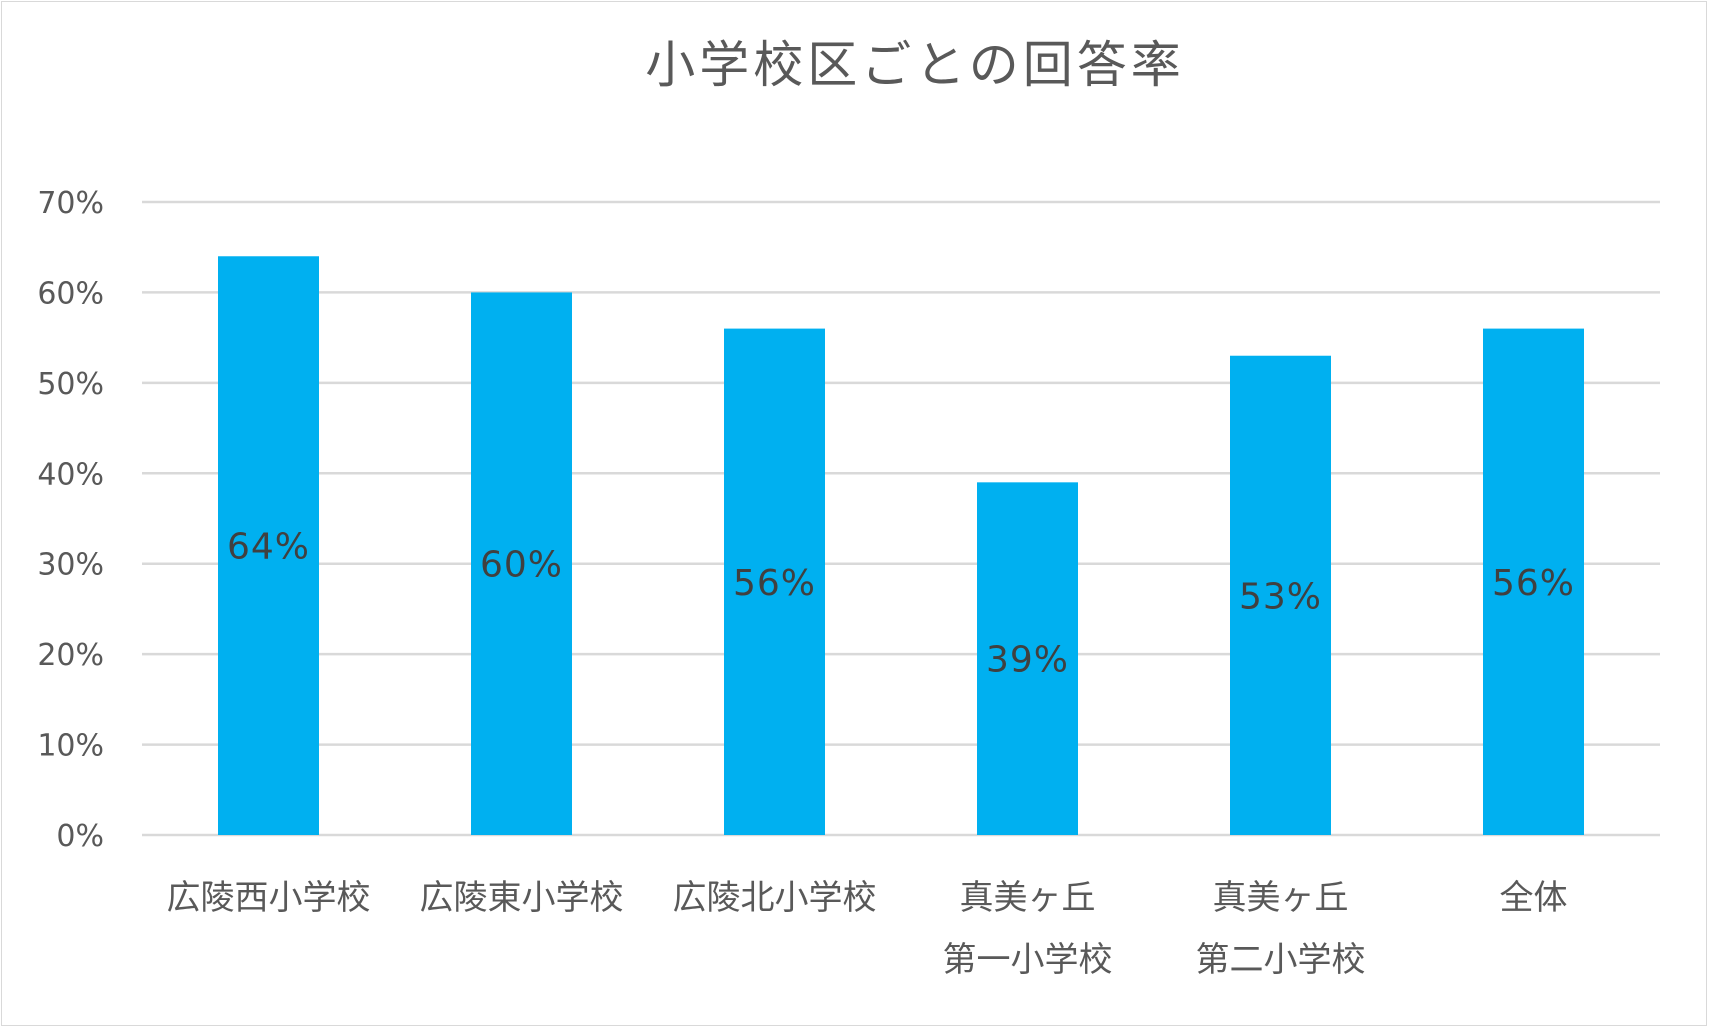 This screenshot has width=1710, height=1031. What do you see at coordinates (70, 565) in the screenshot?
I see `y-tick-label: 30%` at bounding box center [70, 565].